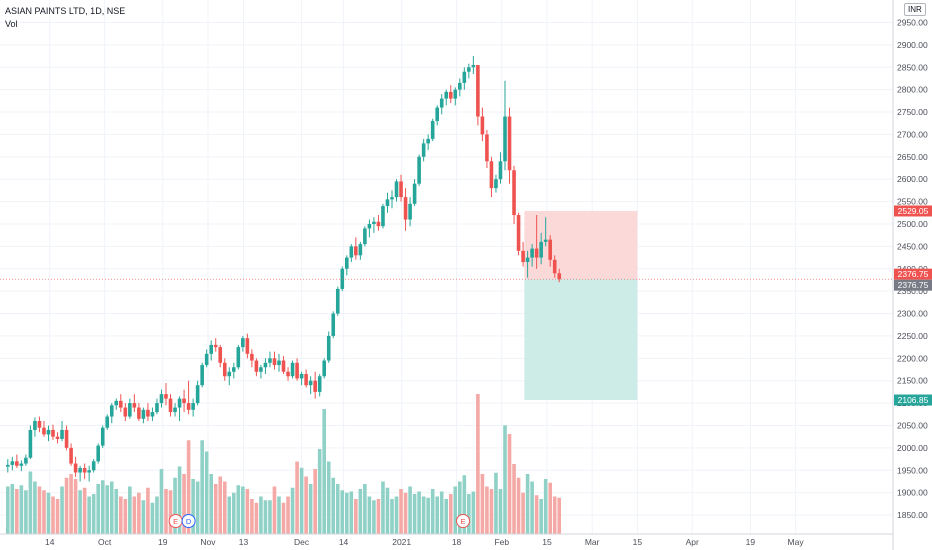 Image resolution: width=932 pixels, height=550 pixels. Describe the element at coordinates (463, 521) in the screenshot. I see `earnings-event-marker` at that location.